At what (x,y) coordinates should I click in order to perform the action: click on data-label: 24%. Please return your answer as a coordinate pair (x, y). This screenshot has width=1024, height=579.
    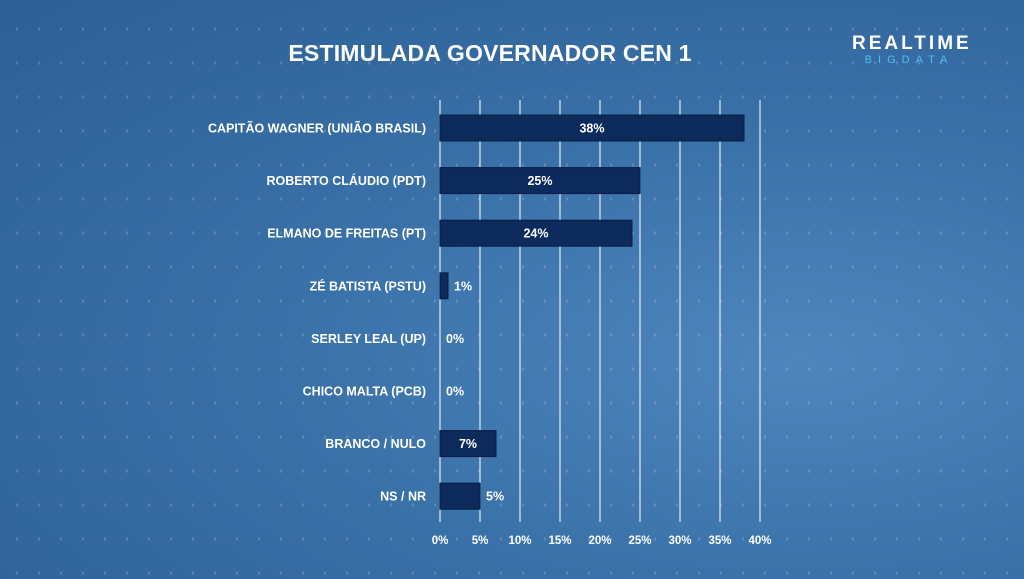
    Looking at the image, I should click on (535, 234).